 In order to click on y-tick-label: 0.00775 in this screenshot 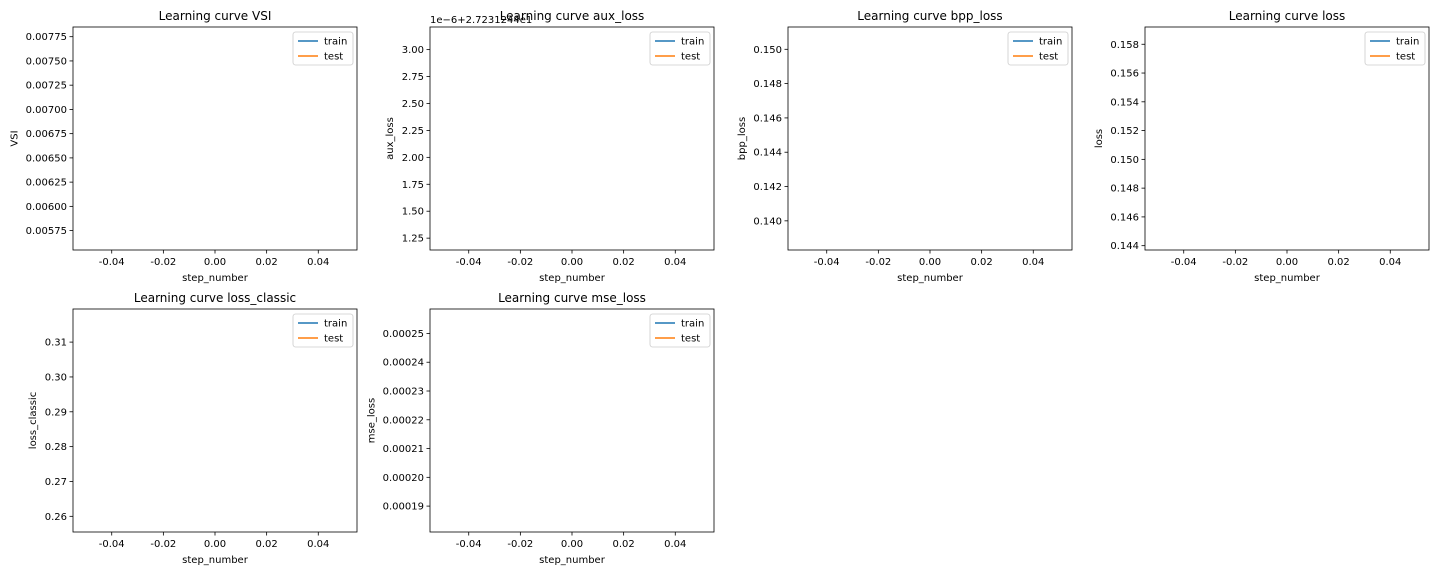, I will do `click(46, 37)`.